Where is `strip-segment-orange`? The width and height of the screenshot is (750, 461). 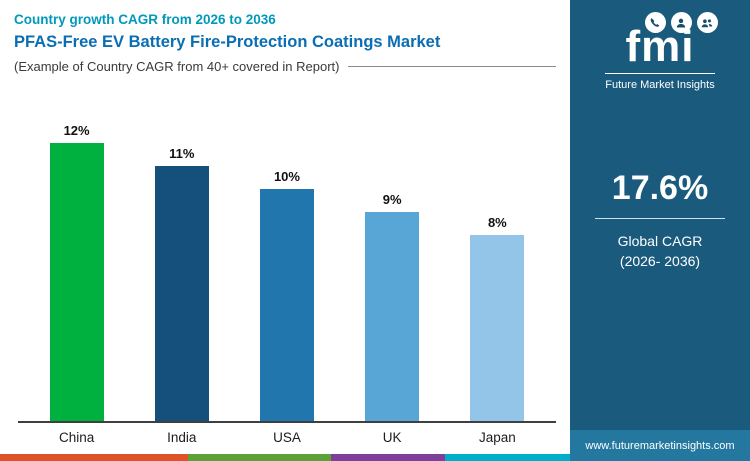
strip-segment-orange is located at coordinates (94, 457).